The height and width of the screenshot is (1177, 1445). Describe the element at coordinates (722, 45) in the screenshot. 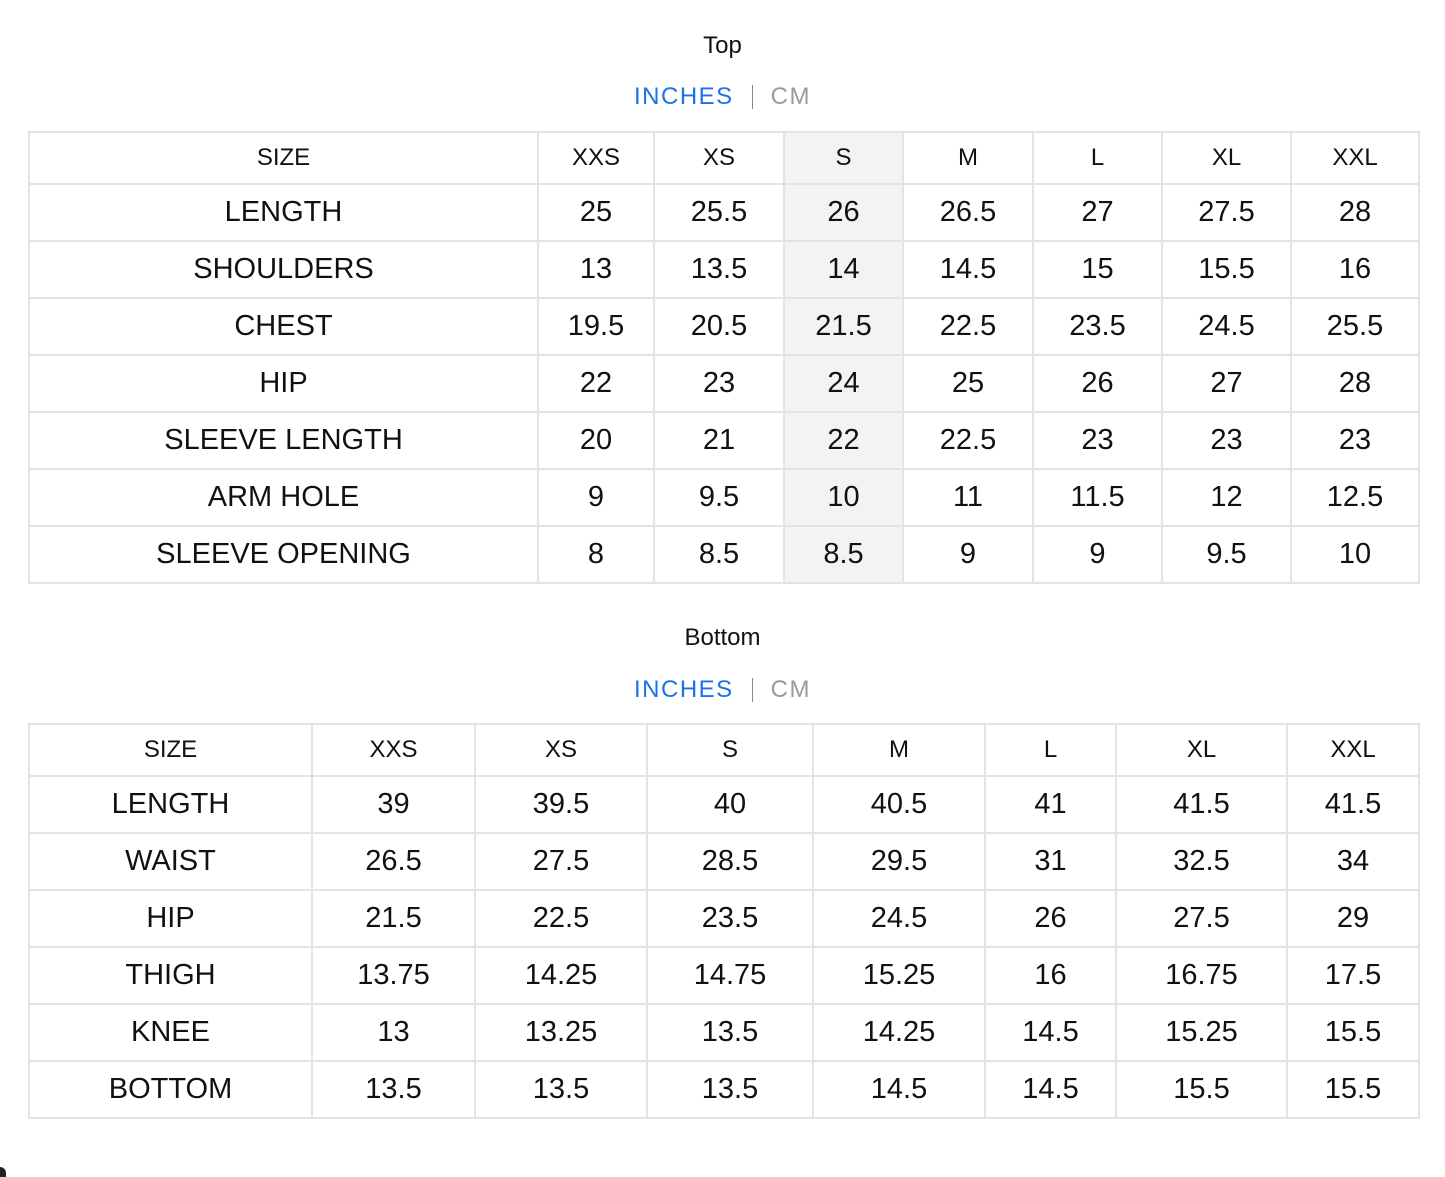

I see `top-section-title: Top` at that location.